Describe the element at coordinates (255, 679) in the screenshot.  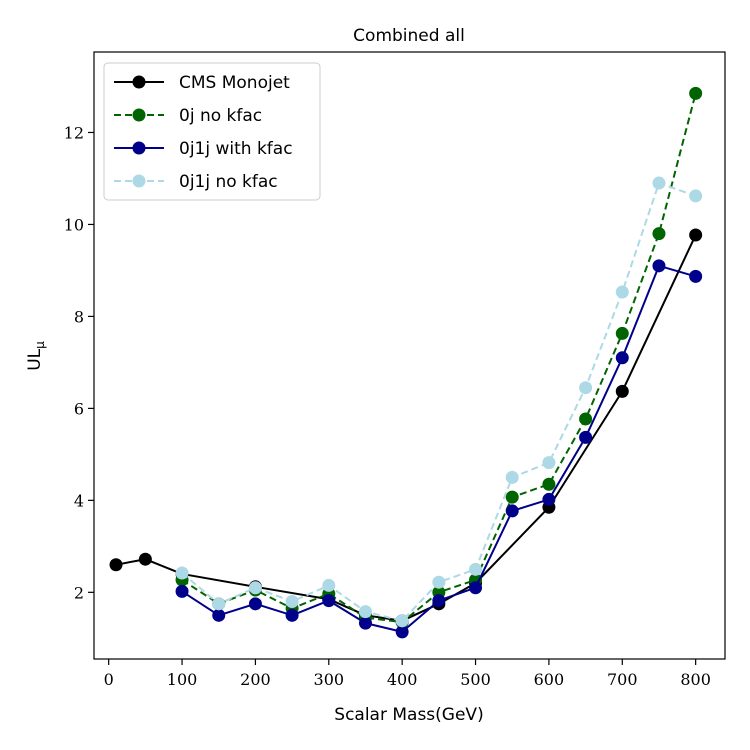
I see `x-tick-label: 200` at that location.